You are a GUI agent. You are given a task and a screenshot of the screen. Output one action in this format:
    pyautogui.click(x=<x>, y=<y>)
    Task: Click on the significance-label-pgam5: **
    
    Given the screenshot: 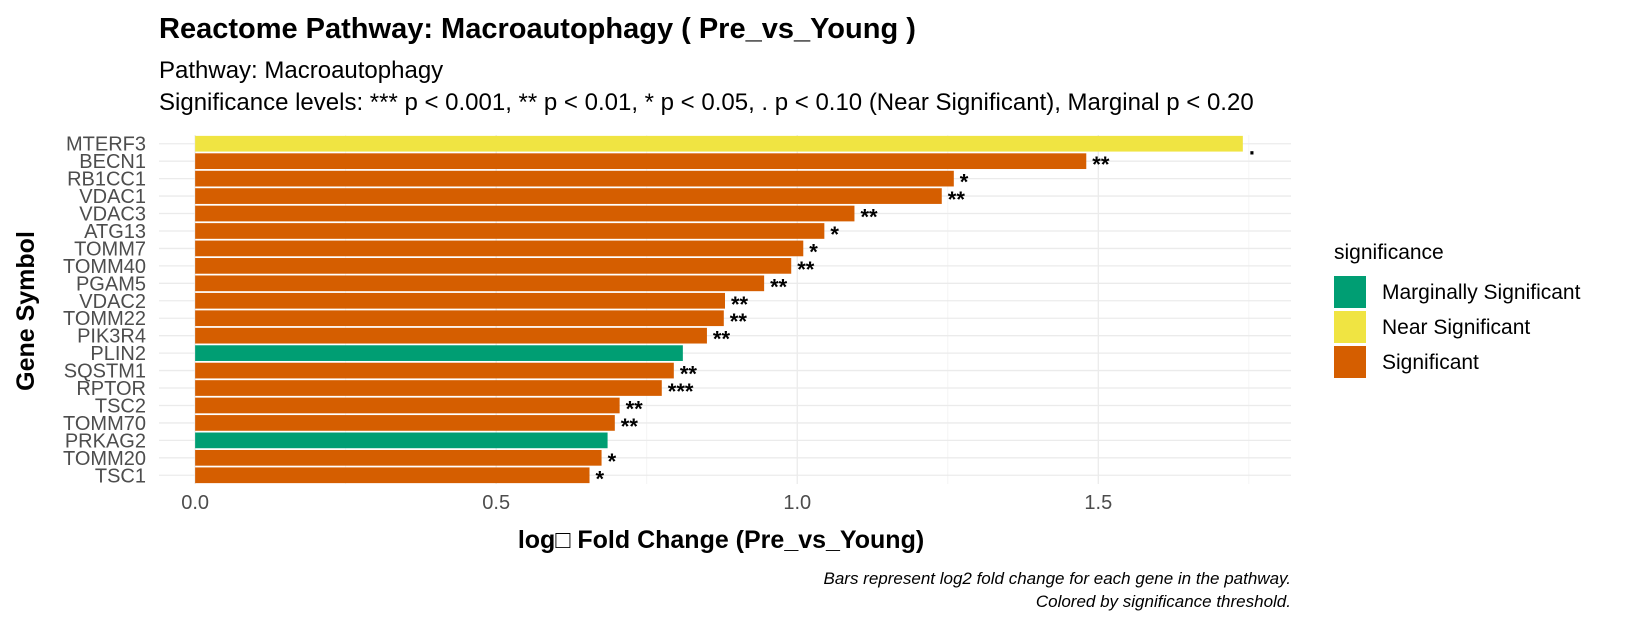 What is the action you would take?
    pyautogui.click(x=779, y=286)
    